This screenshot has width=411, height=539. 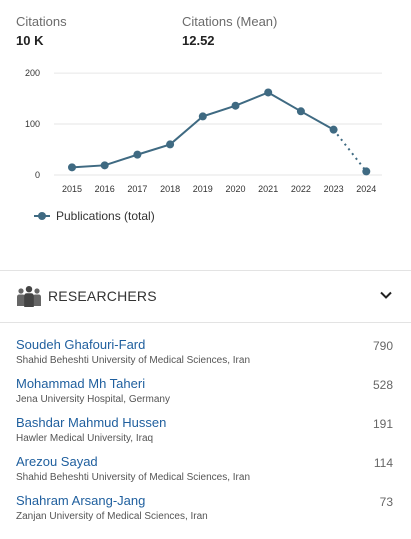 What do you see at coordinates (85, 438) in the screenshot?
I see `researcher-affiliation: Hawler Medical University, Iraq` at bounding box center [85, 438].